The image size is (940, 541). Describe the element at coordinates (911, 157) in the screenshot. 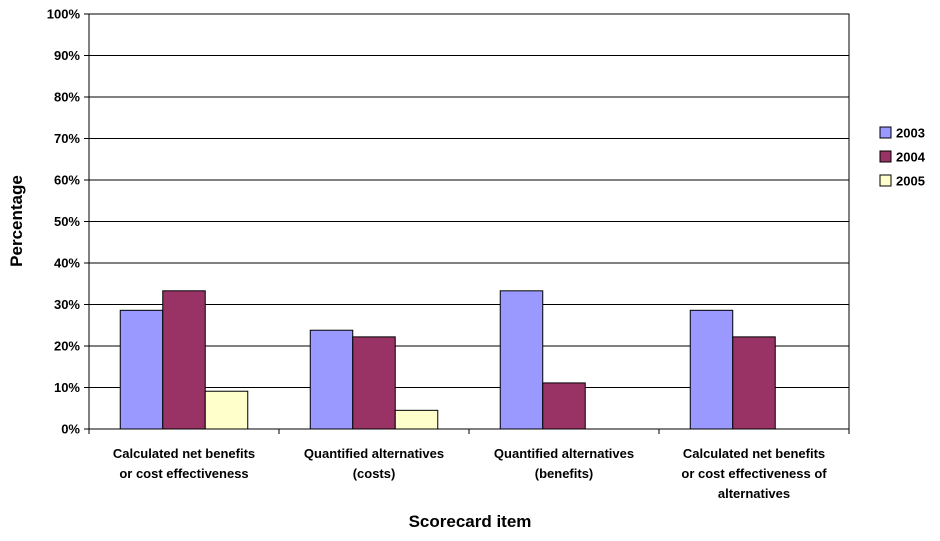

I see `legend-label-2004: 2004` at that location.